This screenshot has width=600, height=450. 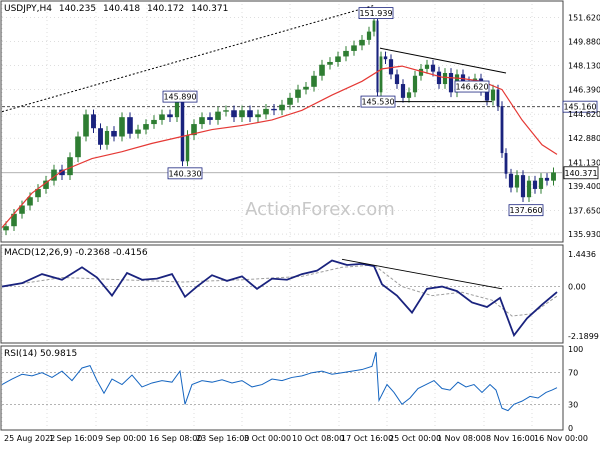 I want to click on price-label-text: 145.160, so click(x=579, y=107).